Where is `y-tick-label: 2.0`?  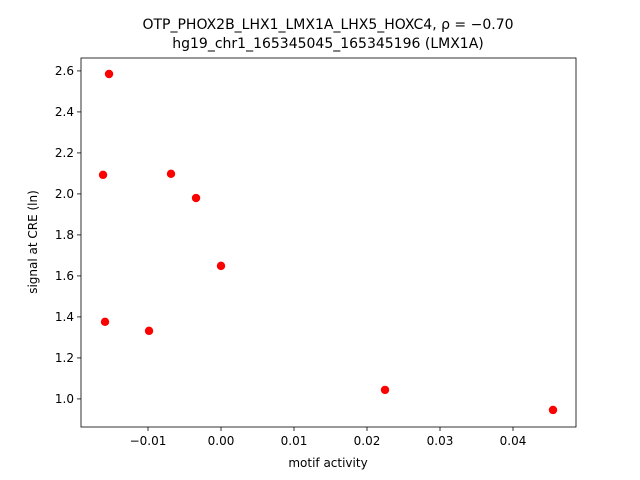 y-tick-label: 2.0 is located at coordinates (64, 194).